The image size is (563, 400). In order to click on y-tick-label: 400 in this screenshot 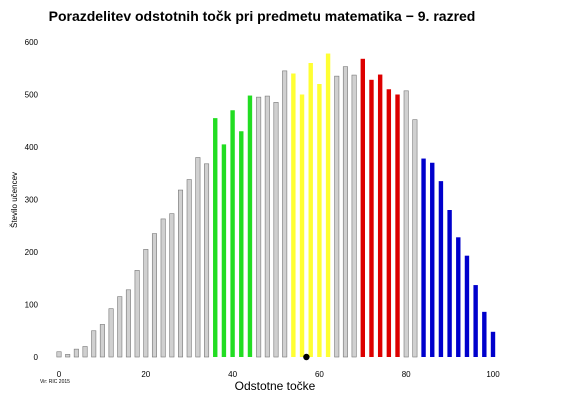, I will do `click(32, 147)`.